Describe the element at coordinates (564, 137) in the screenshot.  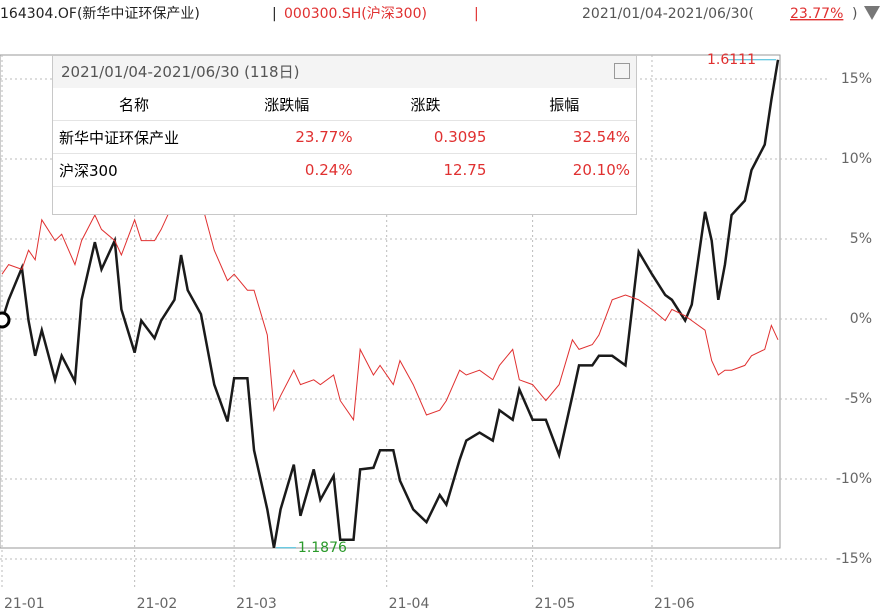
I see `cell: 32.54%` at that location.